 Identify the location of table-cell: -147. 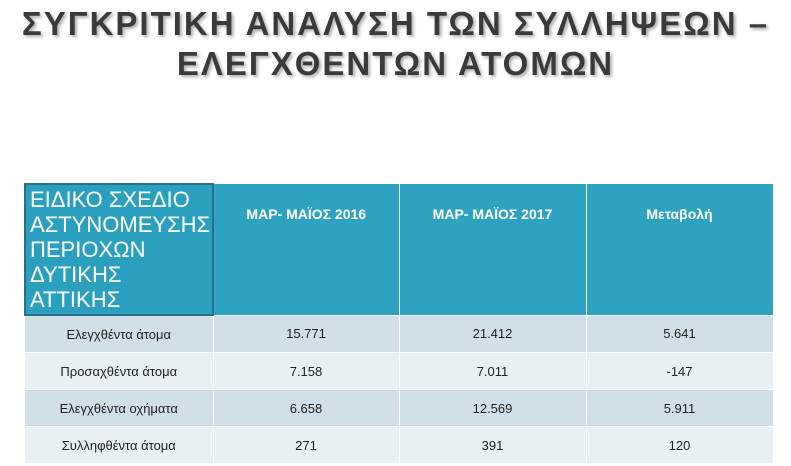
(680, 371).